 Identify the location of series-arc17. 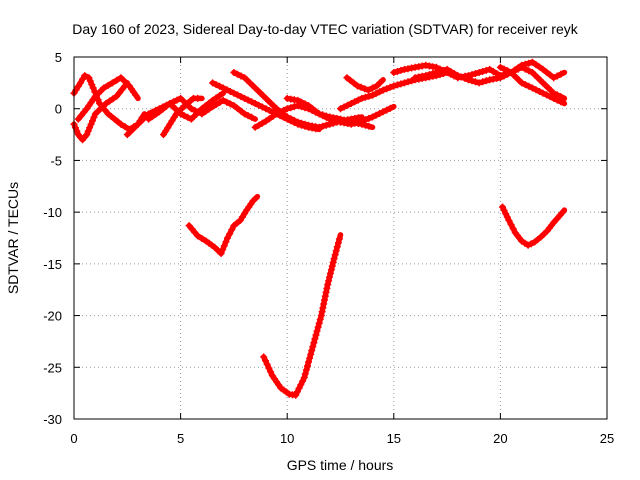
(302, 315).